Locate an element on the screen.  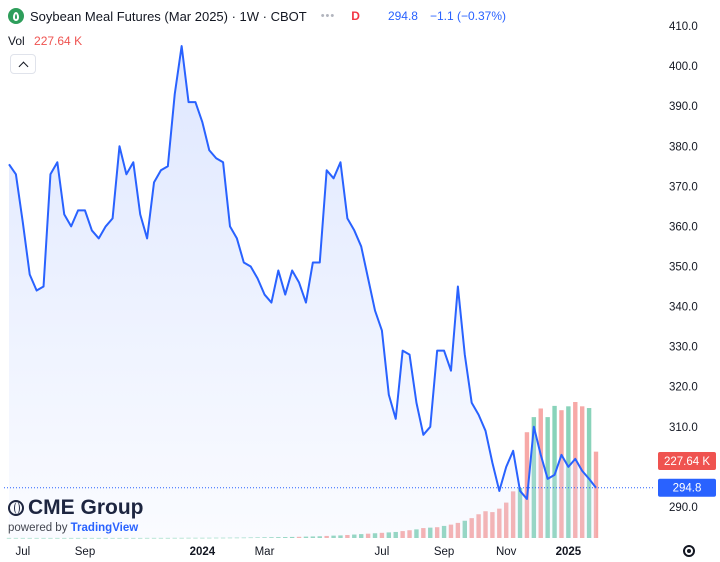
cme-logo: CME Group is located at coordinates (76, 508).